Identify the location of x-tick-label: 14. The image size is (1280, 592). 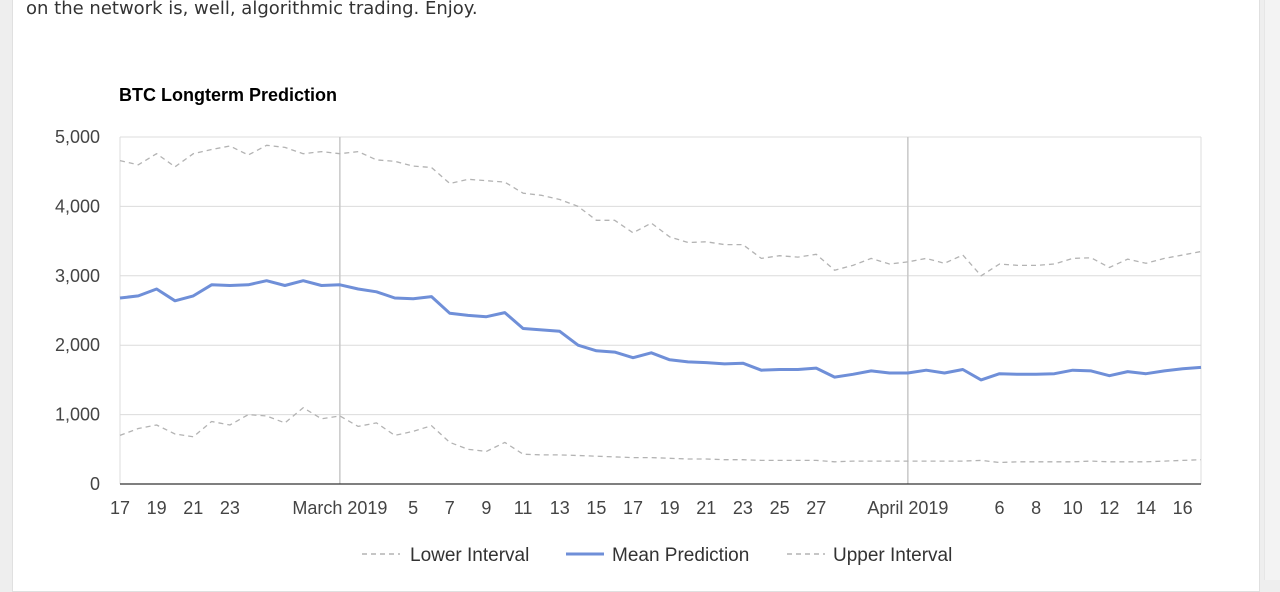
(1146, 508).